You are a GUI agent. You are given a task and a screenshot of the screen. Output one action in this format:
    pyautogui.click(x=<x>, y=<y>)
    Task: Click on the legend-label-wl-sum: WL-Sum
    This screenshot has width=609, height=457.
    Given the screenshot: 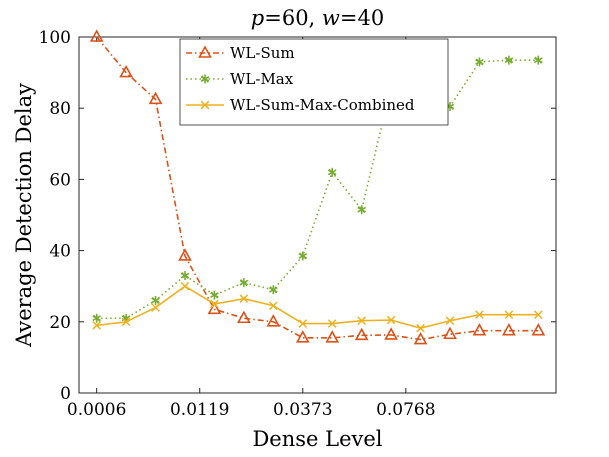 What is the action you would take?
    pyautogui.click(x=262, y=53)
    